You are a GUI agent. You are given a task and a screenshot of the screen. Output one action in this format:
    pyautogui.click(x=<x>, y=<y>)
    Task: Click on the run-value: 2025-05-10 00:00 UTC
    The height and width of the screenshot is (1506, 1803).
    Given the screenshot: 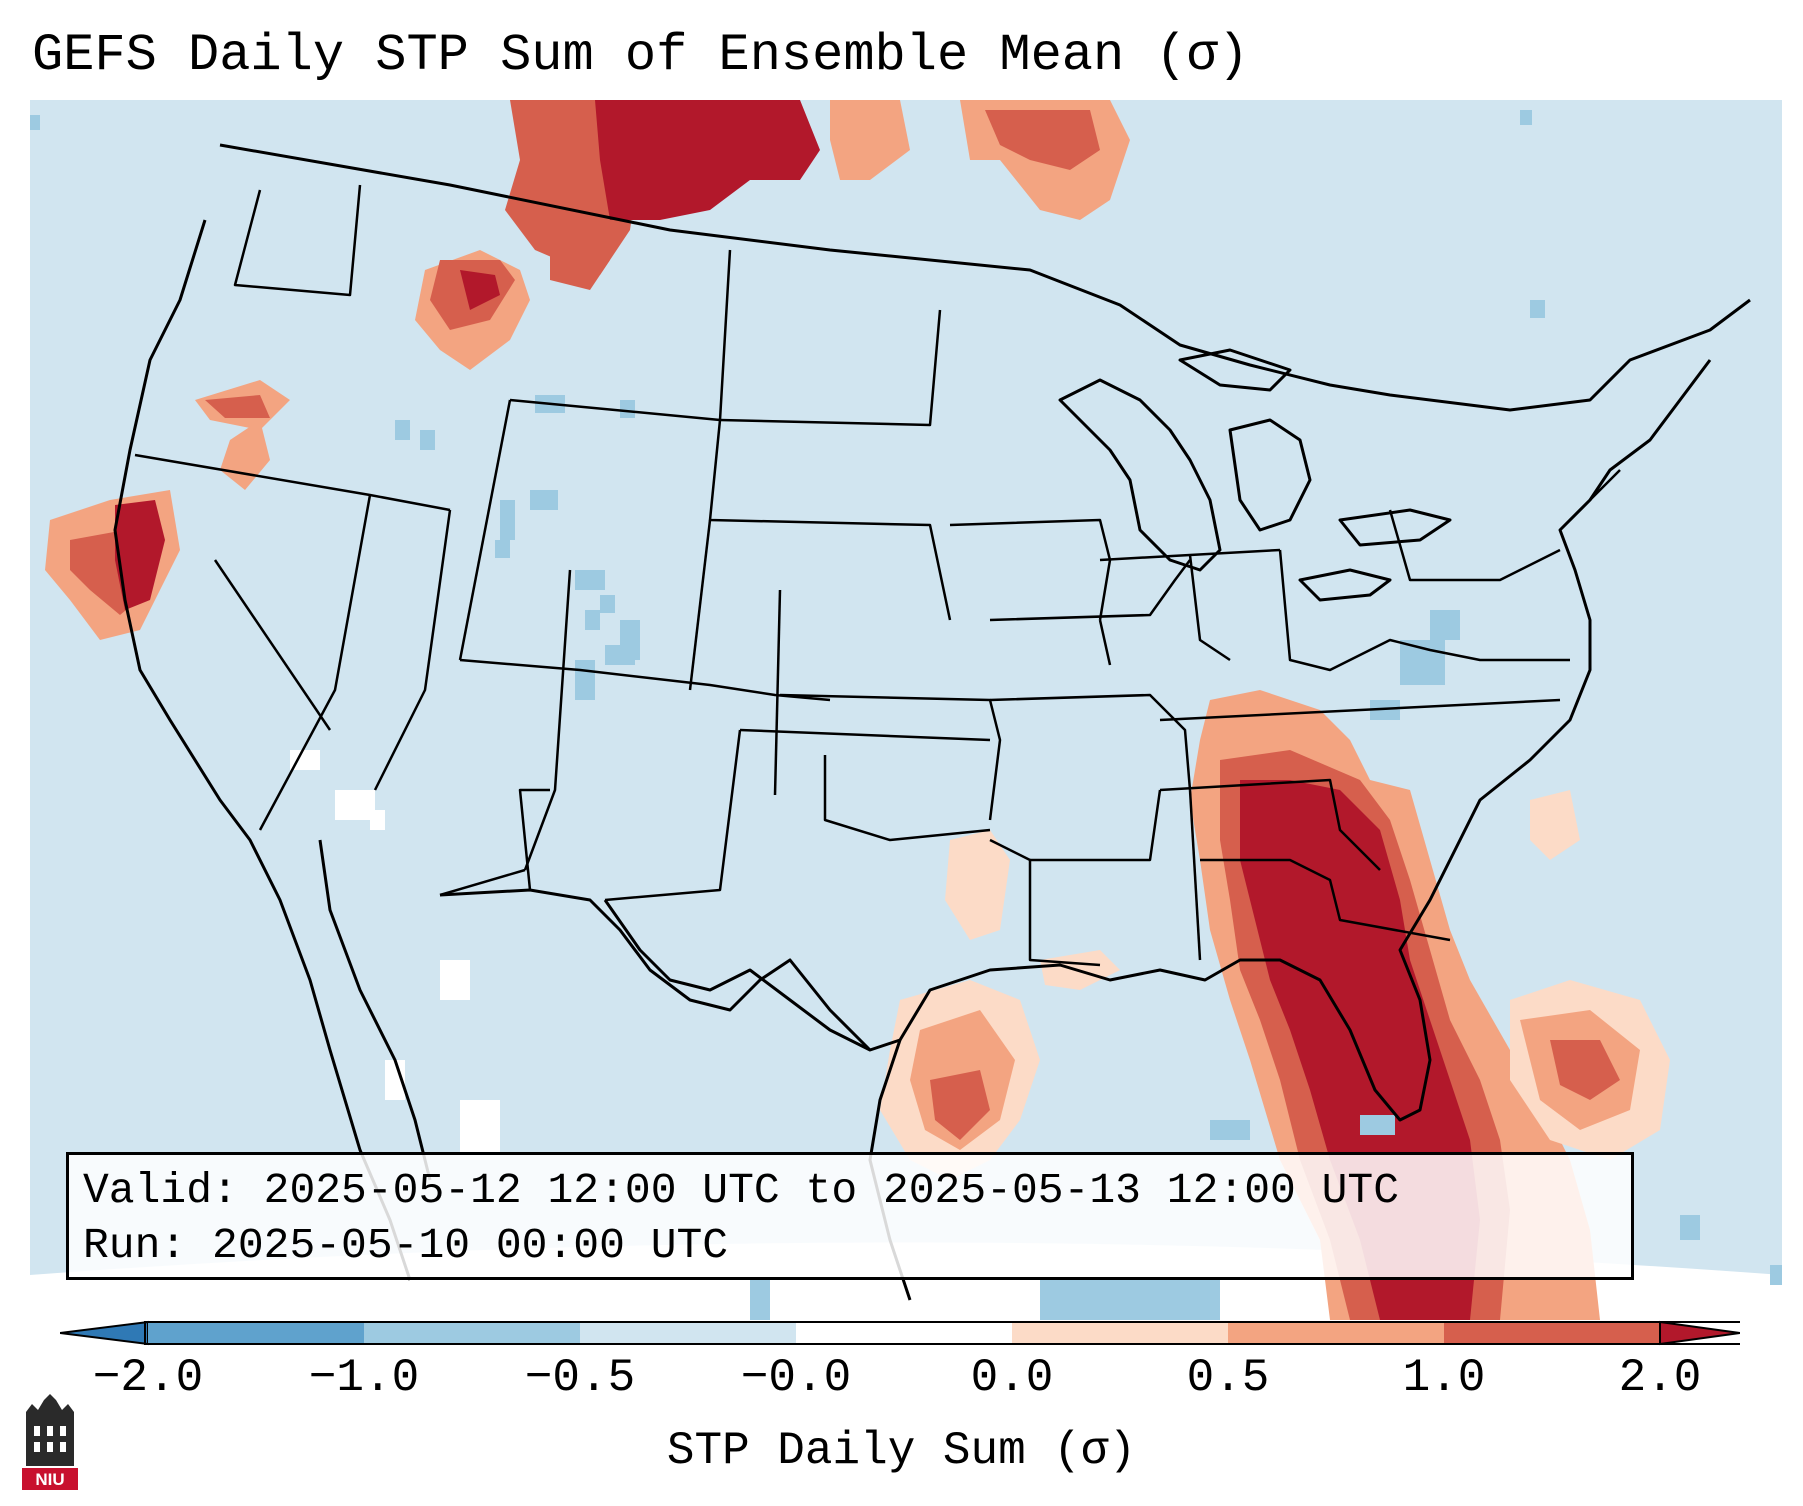 What is the action you would take?
    pyautogui.click(x=470, y=1245)
    